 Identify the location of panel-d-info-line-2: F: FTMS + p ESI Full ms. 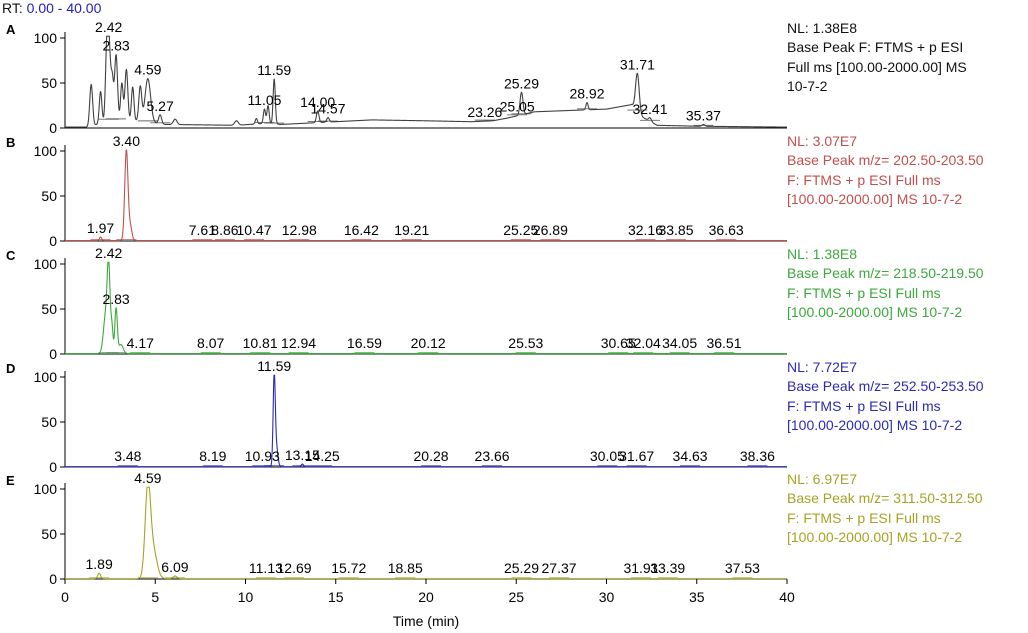
(864, 405).